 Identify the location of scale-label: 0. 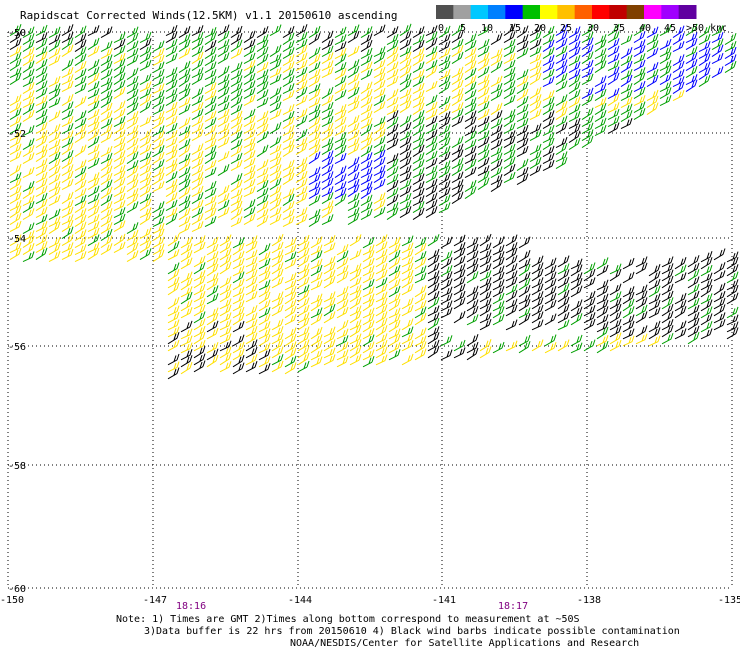
(441, 28).